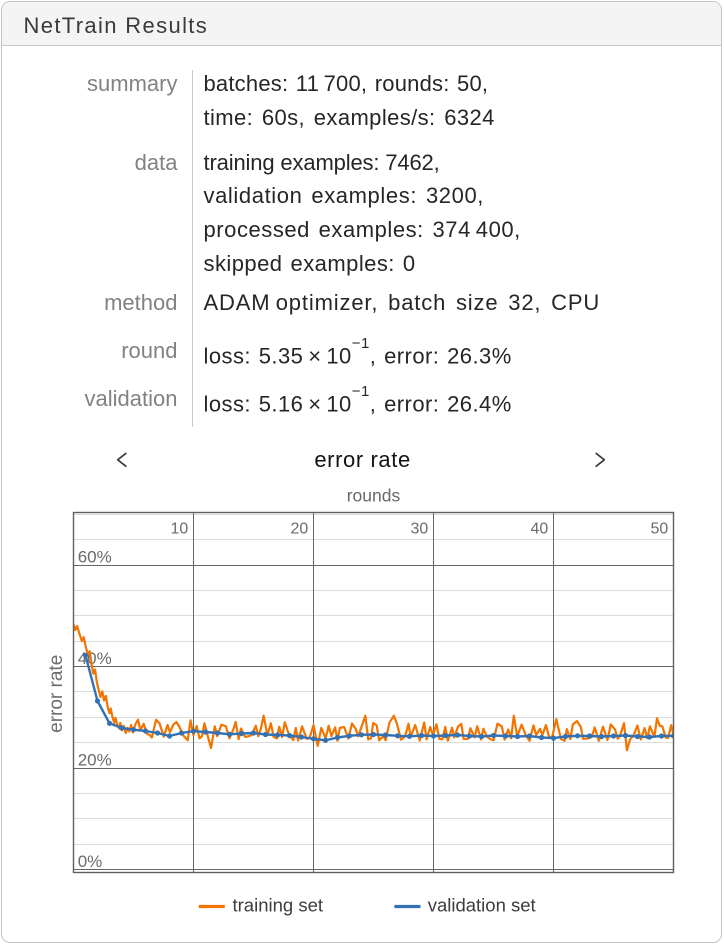 This screenshot has width=724, height=946. I want to click on svg-text: 30, so click(420, 529).